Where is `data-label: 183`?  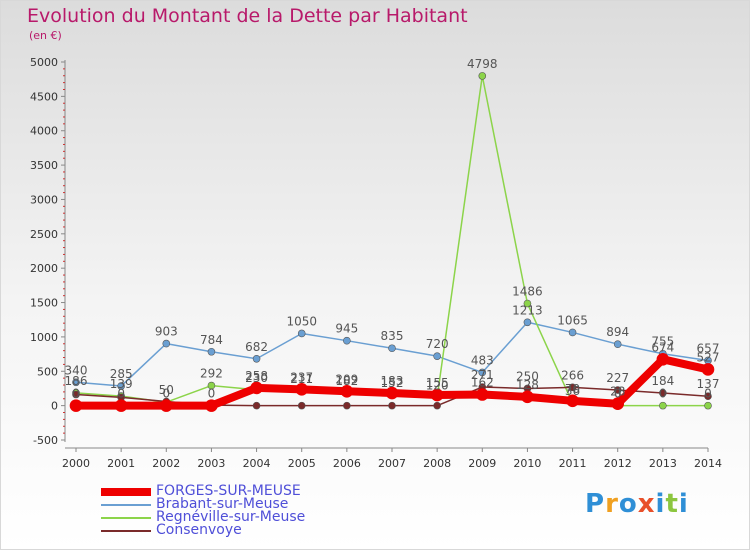 data-label: 183 is located at coordinates (392, 381).